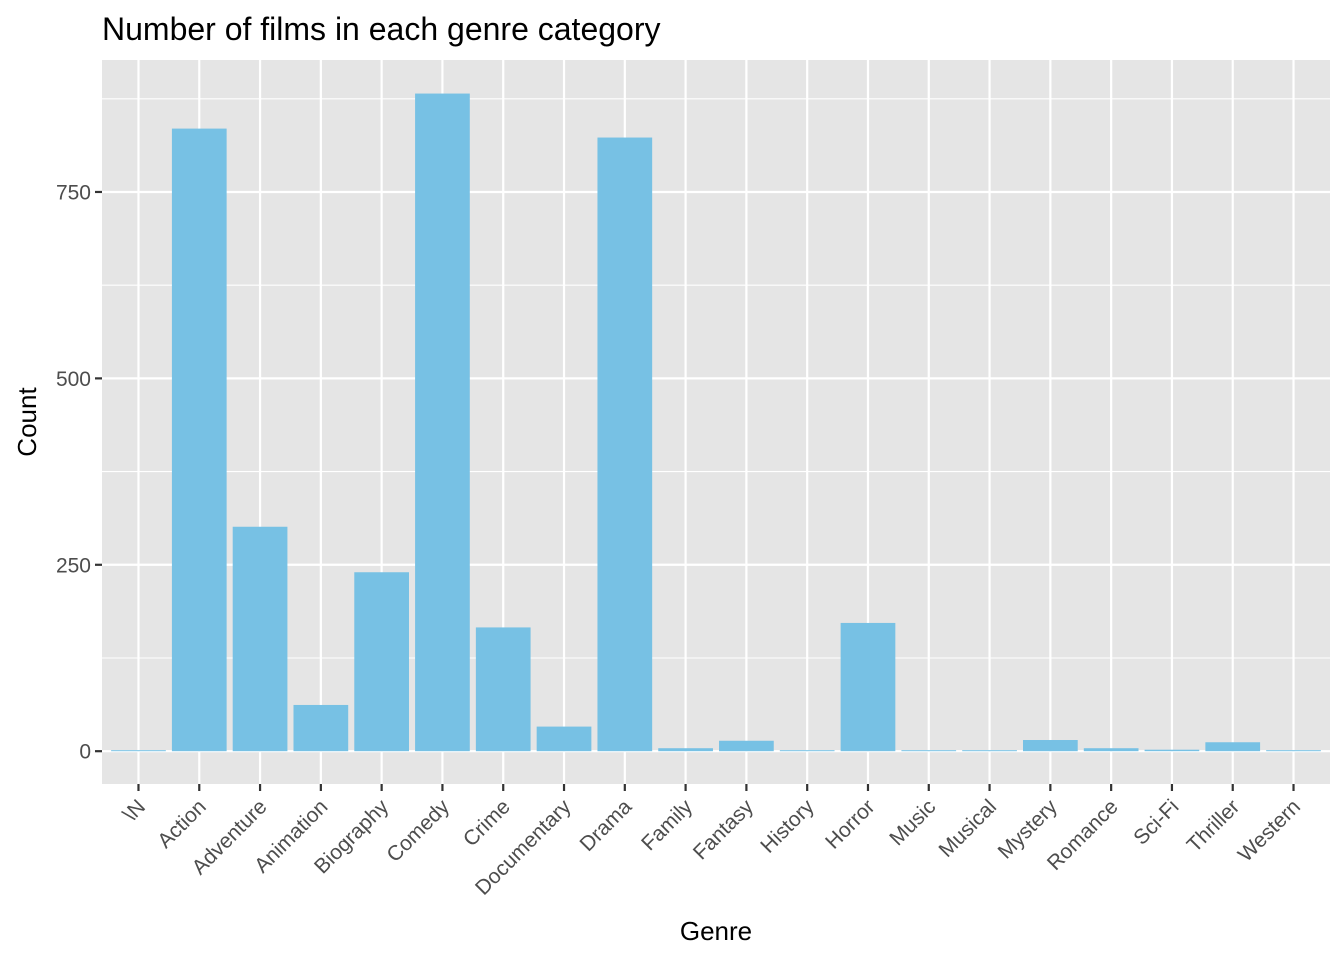  I want to click on x-tick-label: Sci-Fi, so click(1156, 822).